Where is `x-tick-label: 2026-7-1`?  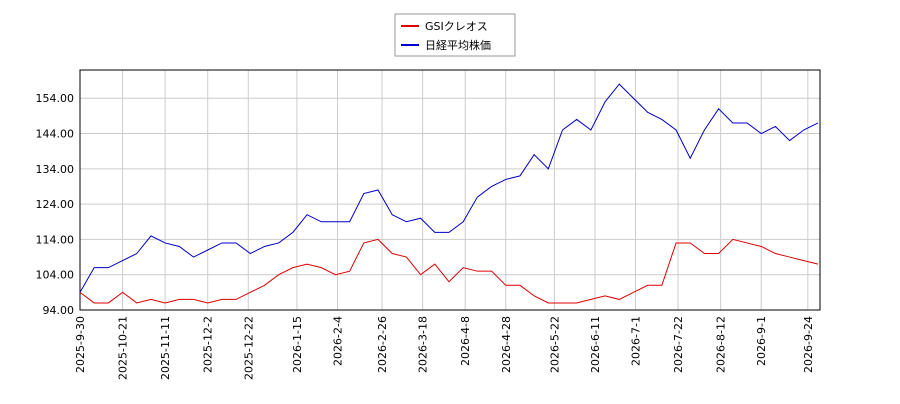 x-tick-label: 2026-7-1 is located at coordinates (636, 341).